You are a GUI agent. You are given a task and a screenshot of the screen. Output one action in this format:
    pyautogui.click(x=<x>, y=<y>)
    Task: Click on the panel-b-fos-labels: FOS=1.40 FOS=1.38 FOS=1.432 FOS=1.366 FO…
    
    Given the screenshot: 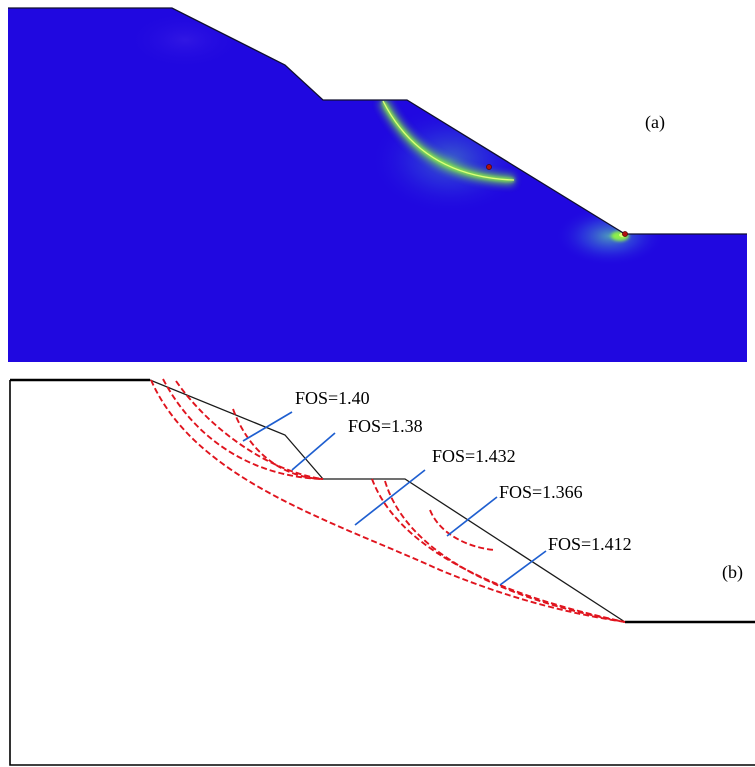 What is the action you would take?
    pyautogui.click(x=463, y=471)
    